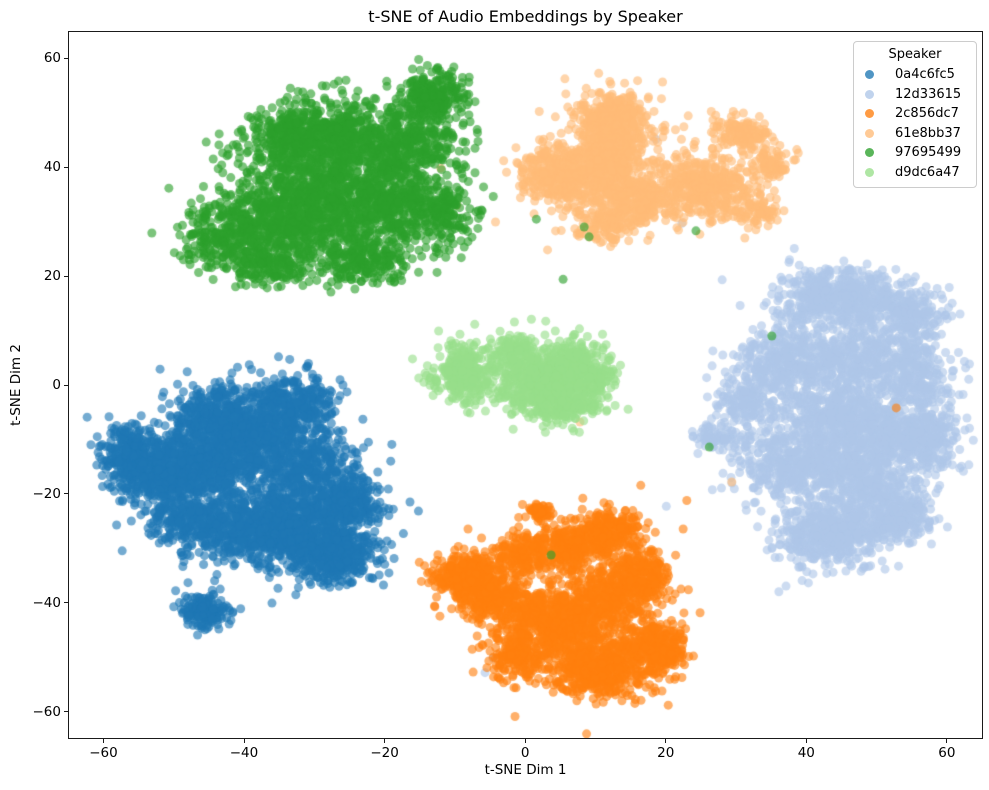  What do you see at coordinates (927, 172) in the screenshot?
I see `legend-entry-label: d9dc6a47` at bounding box center [927, 172].